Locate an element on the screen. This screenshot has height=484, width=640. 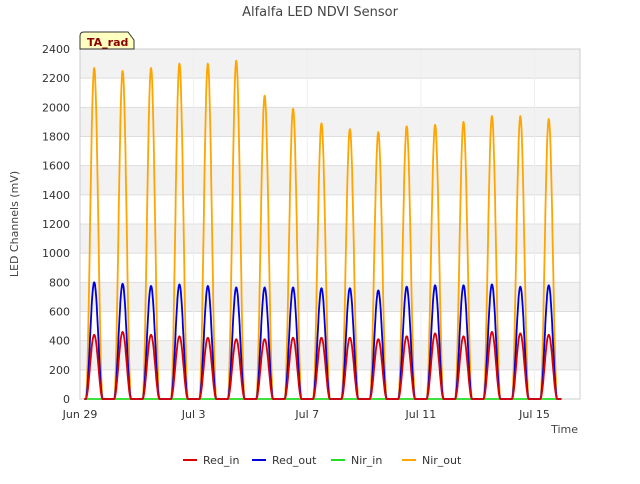
site-label-text: TA_rad is located at coordinates (107, 42).